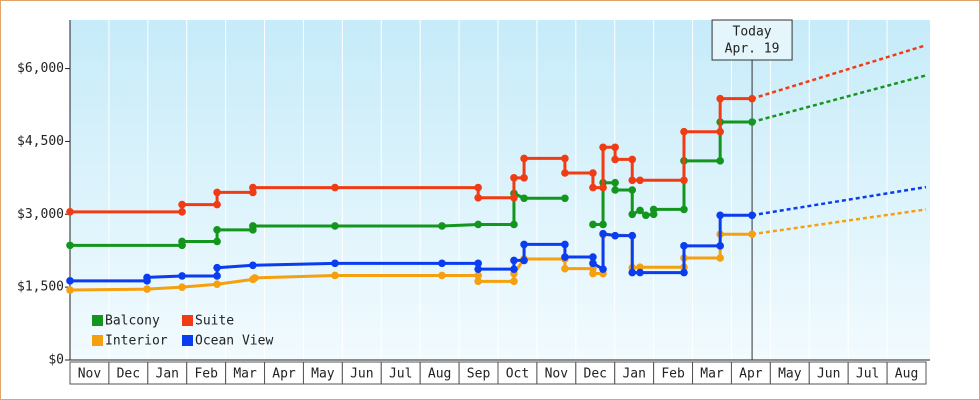  I want to click on x-tick-label: Jul, so click(867, 374).